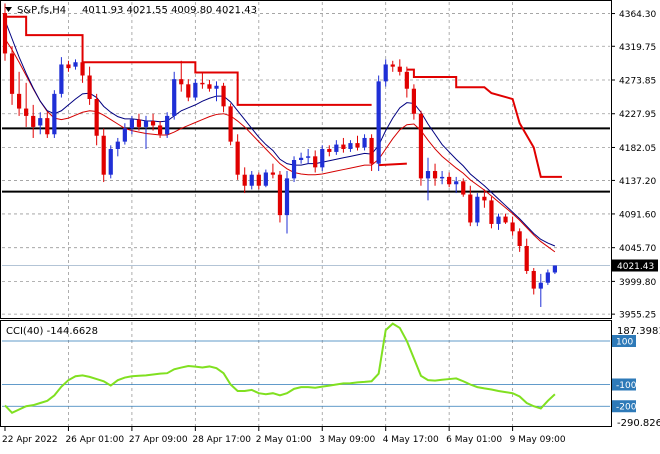 This screenshot has height=454, width=660. What do you see at coordinates (635, 267) in the screenshot?
I see `current-price-label: 4021.43` at bounding box center [635, 267].